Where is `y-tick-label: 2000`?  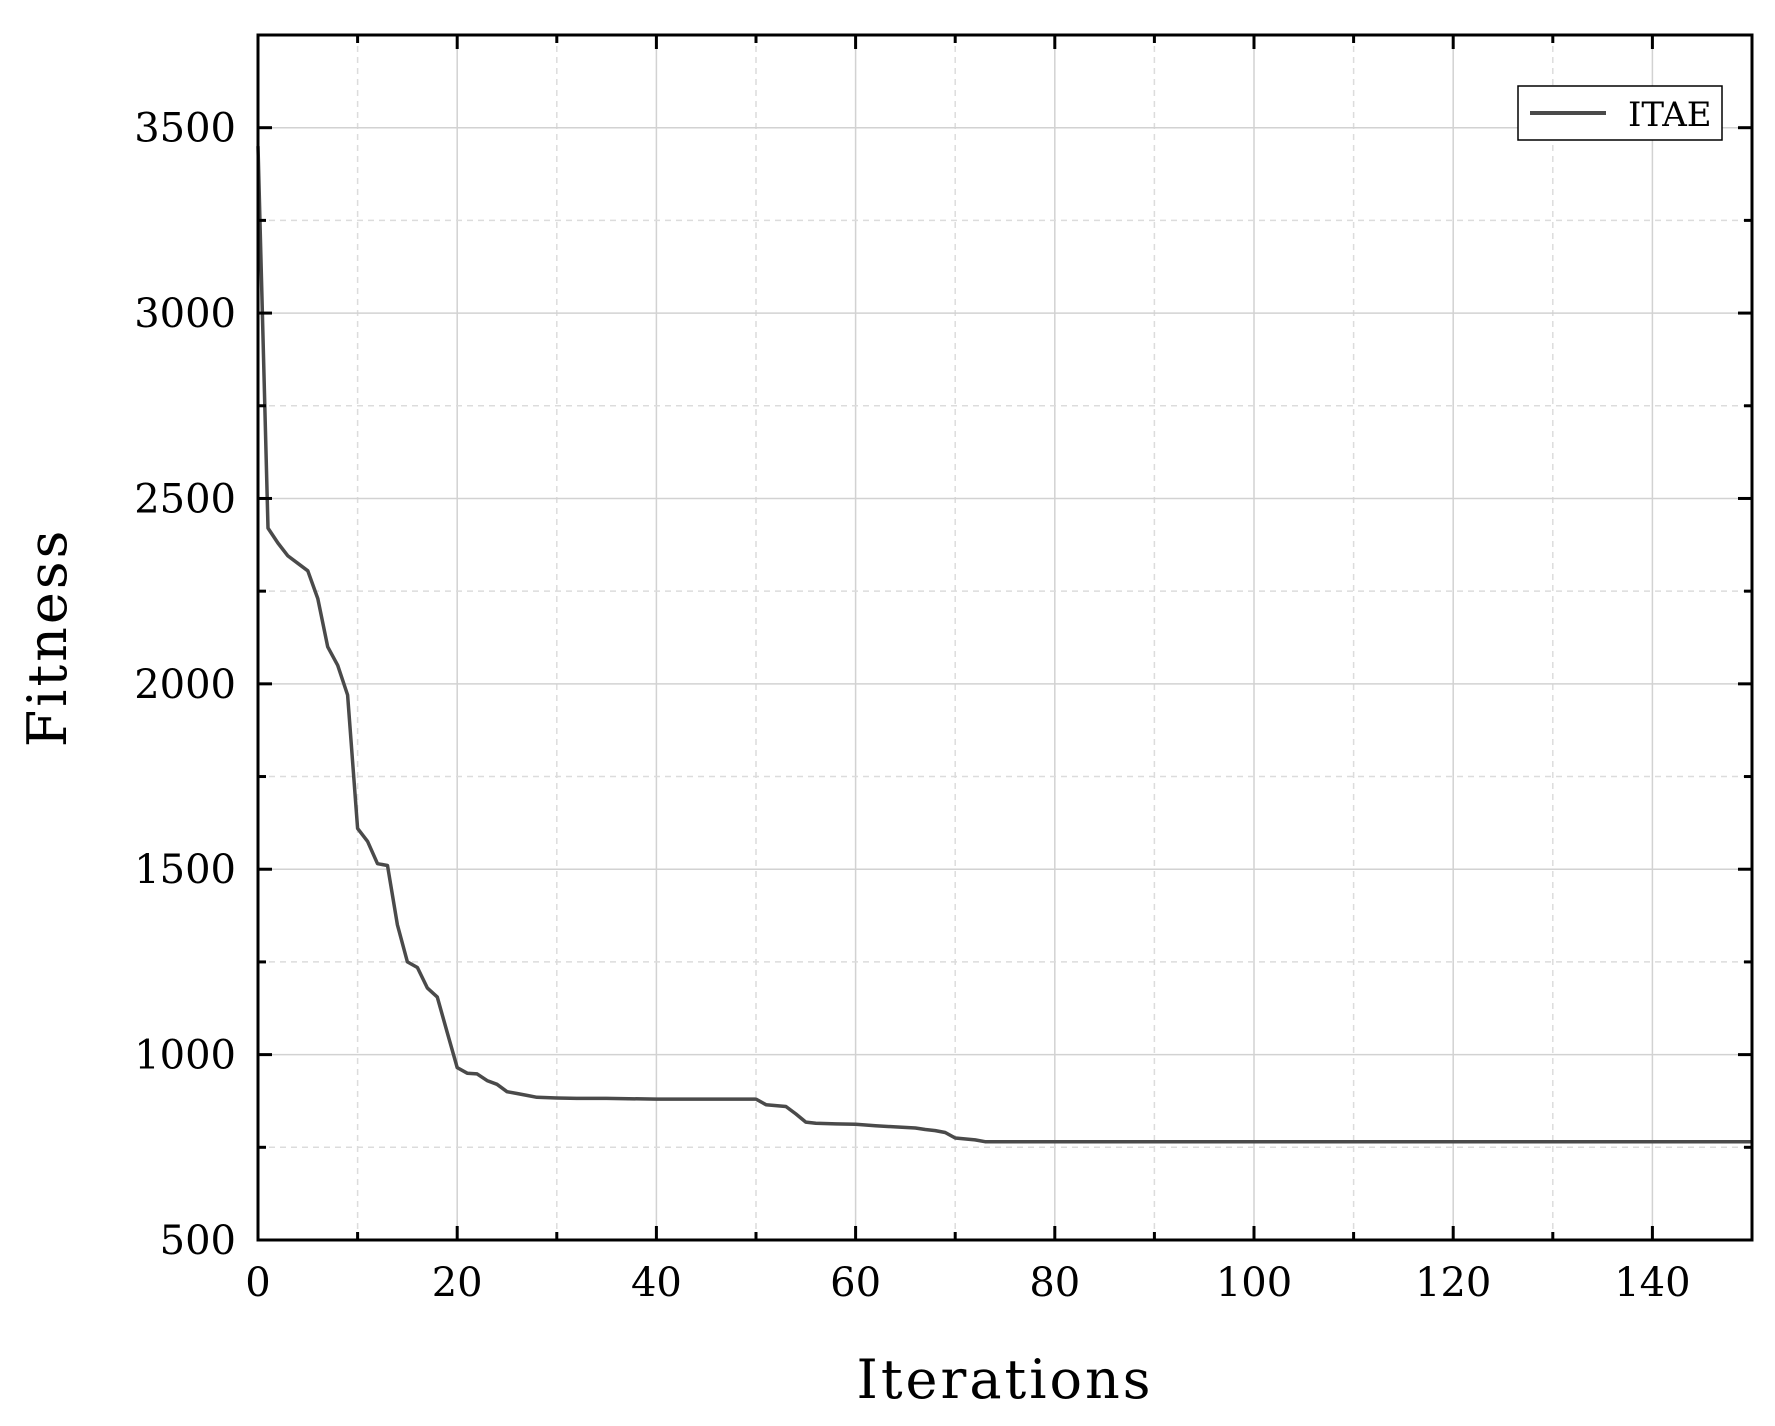 y-tick-label: 2000 is located at coordinates (185, 685).